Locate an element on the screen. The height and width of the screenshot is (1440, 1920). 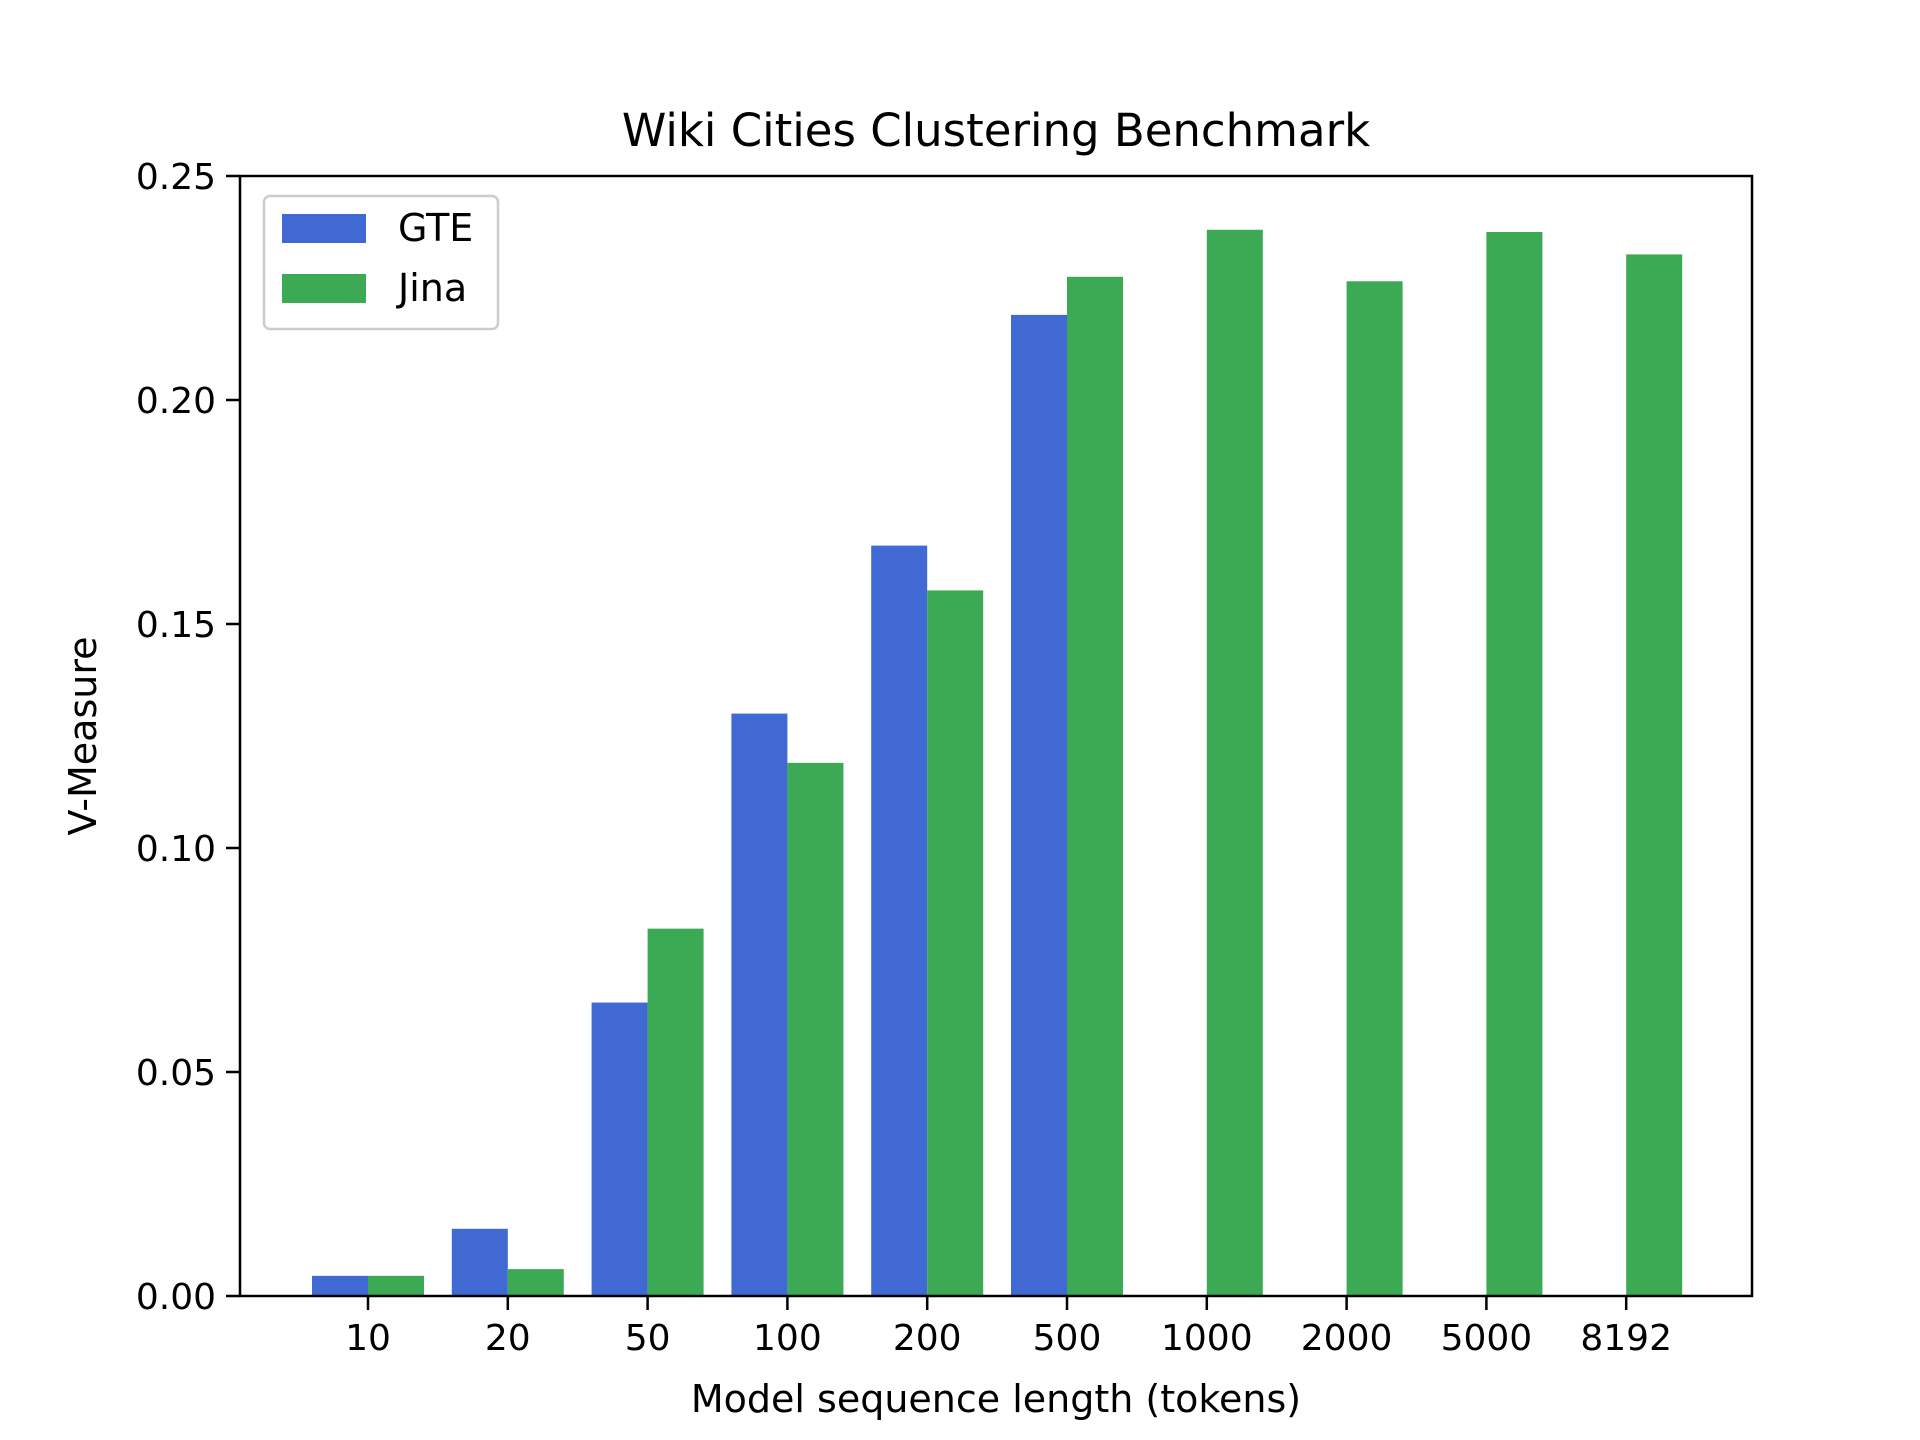
x-tick-label: 100 is located at coordinates (787, 1338).